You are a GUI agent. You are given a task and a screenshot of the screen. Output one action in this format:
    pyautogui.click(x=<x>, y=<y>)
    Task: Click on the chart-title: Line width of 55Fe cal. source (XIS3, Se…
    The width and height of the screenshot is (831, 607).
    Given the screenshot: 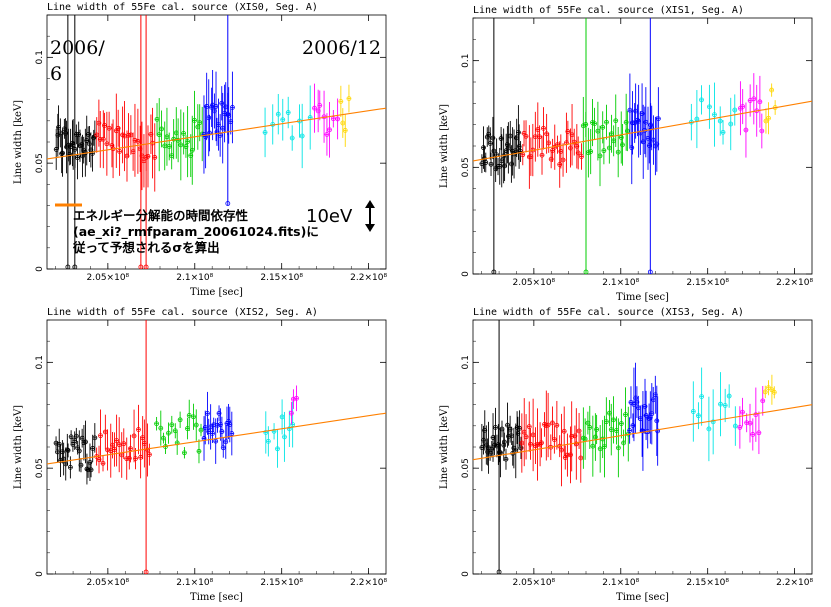 What is the action you would take?
    pyautogui.click(x=608, y=312)
    